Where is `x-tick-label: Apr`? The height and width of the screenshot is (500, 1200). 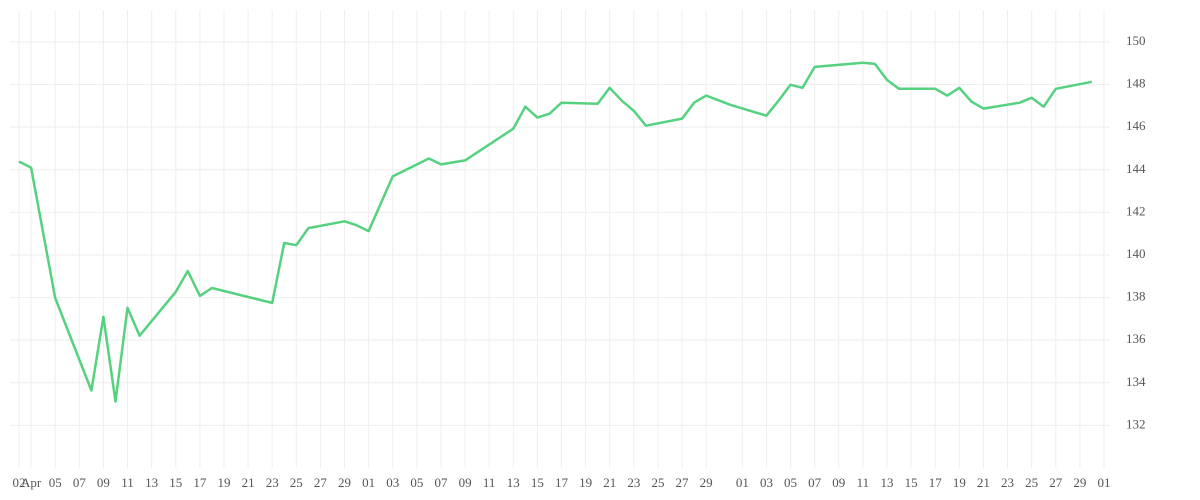
x-tick-label: Apr is located at coordinates (31, 482).